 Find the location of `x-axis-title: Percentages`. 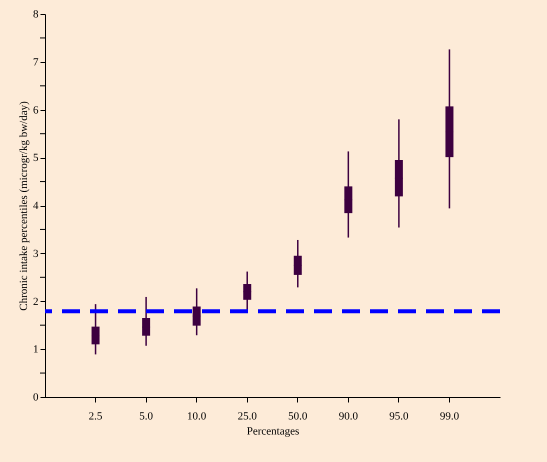

x-axis-title: Percentages is located at coordinates (273, 432).